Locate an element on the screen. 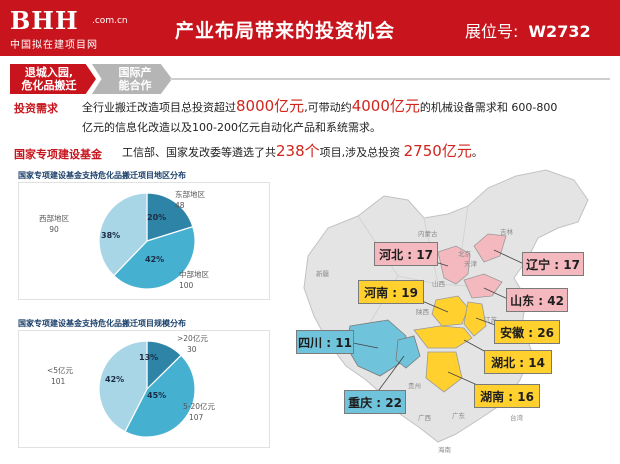 The width and height of the screenshot is (620, 464). map-label-xinjiang: 新疆 is located at coordinates (322, 274).